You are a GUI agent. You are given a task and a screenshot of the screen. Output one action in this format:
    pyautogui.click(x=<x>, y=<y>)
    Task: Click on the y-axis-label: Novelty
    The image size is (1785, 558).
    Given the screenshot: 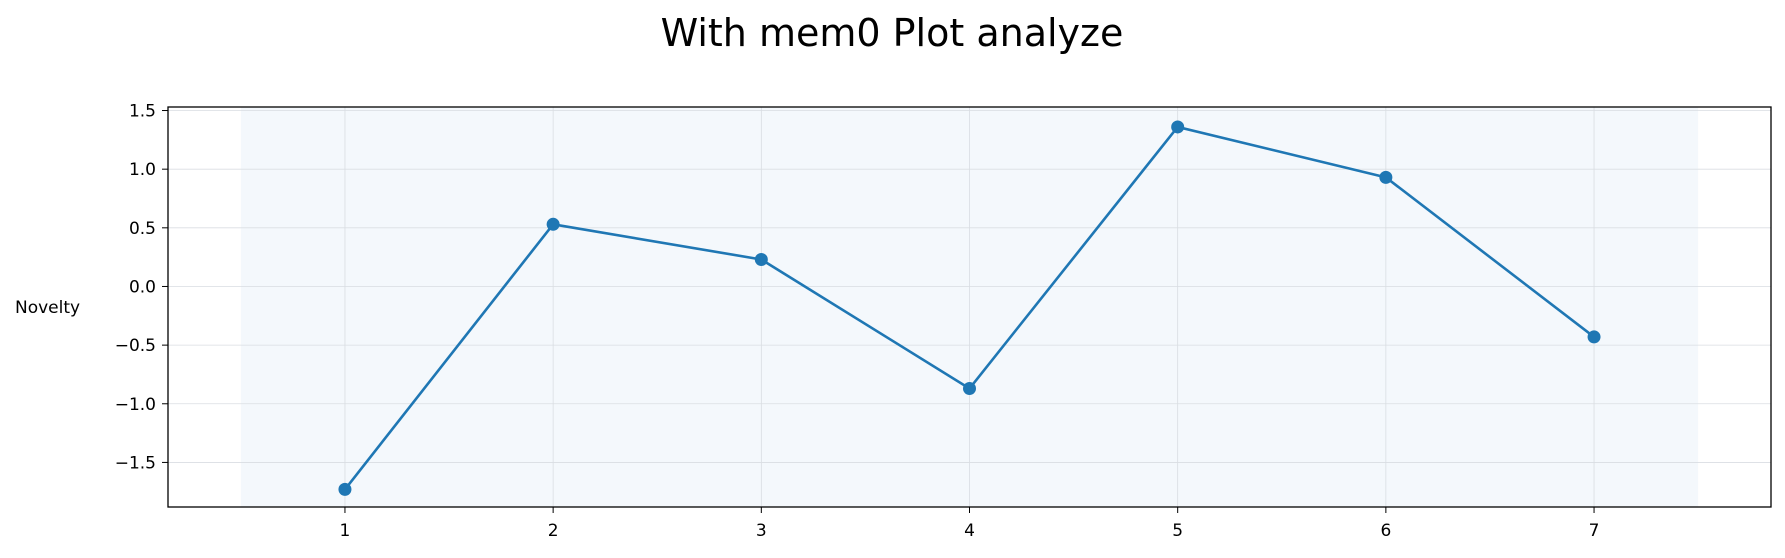 What is the action you would take?
    pyautogui.click(x=47, y=308)
    